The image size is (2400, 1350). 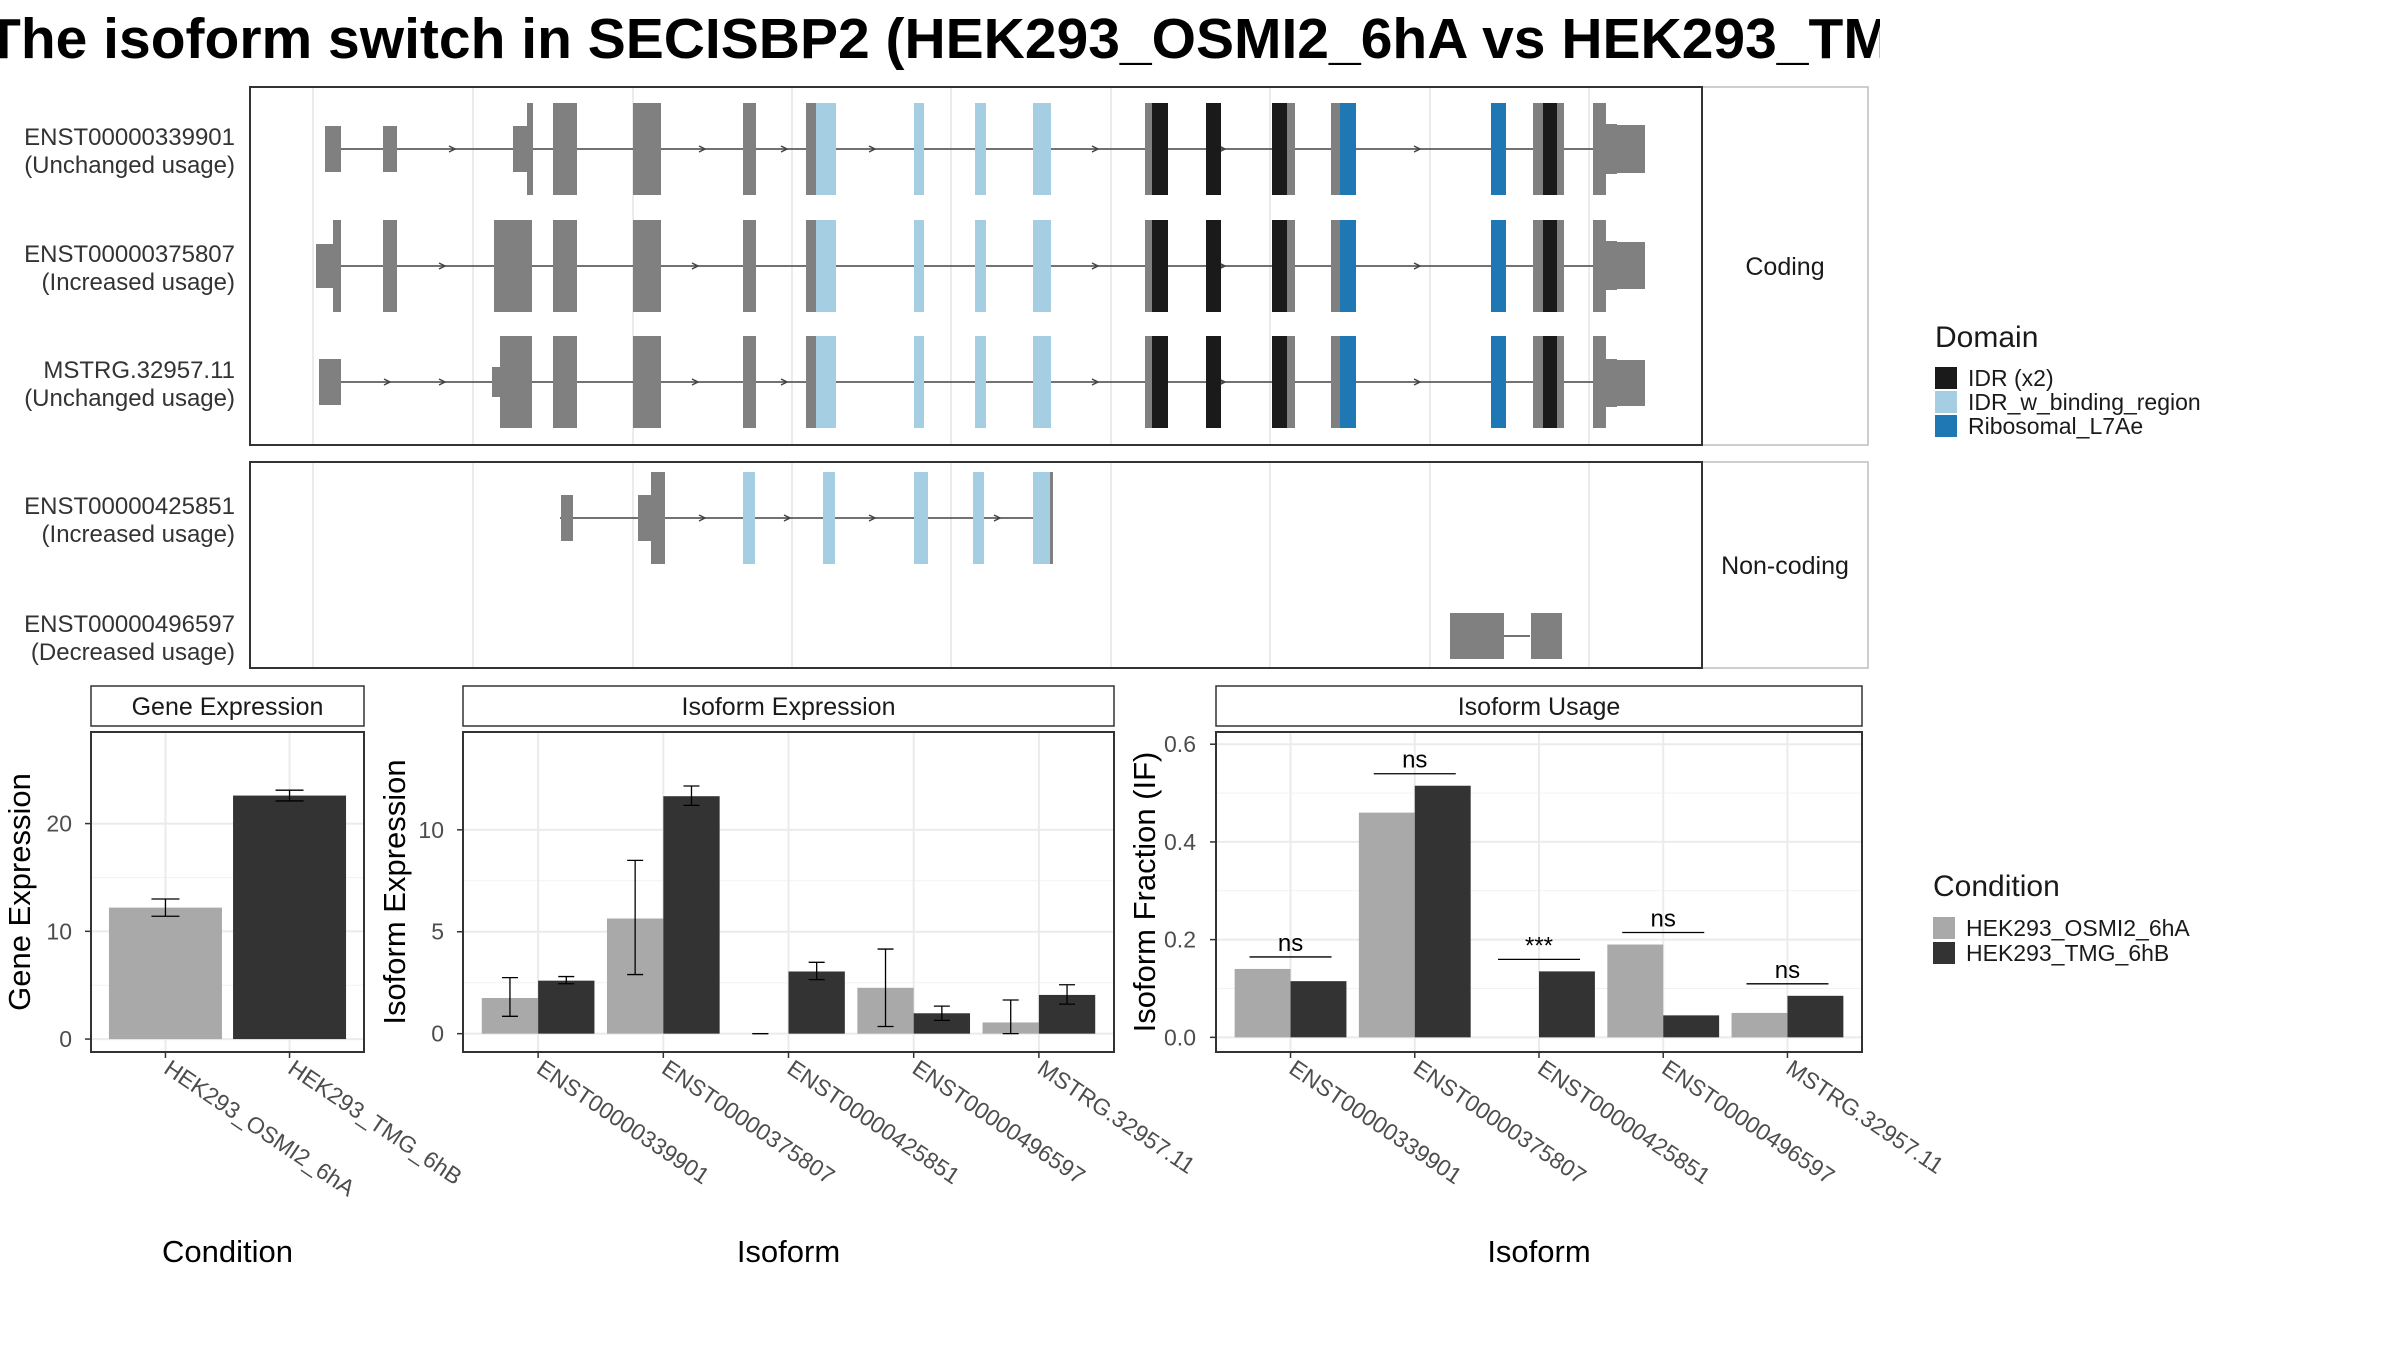 What do you see at coordinates (1180, 744) in the screenshot?
I see `y-tick-label: 0.6` at bounding box center [1180, 744].